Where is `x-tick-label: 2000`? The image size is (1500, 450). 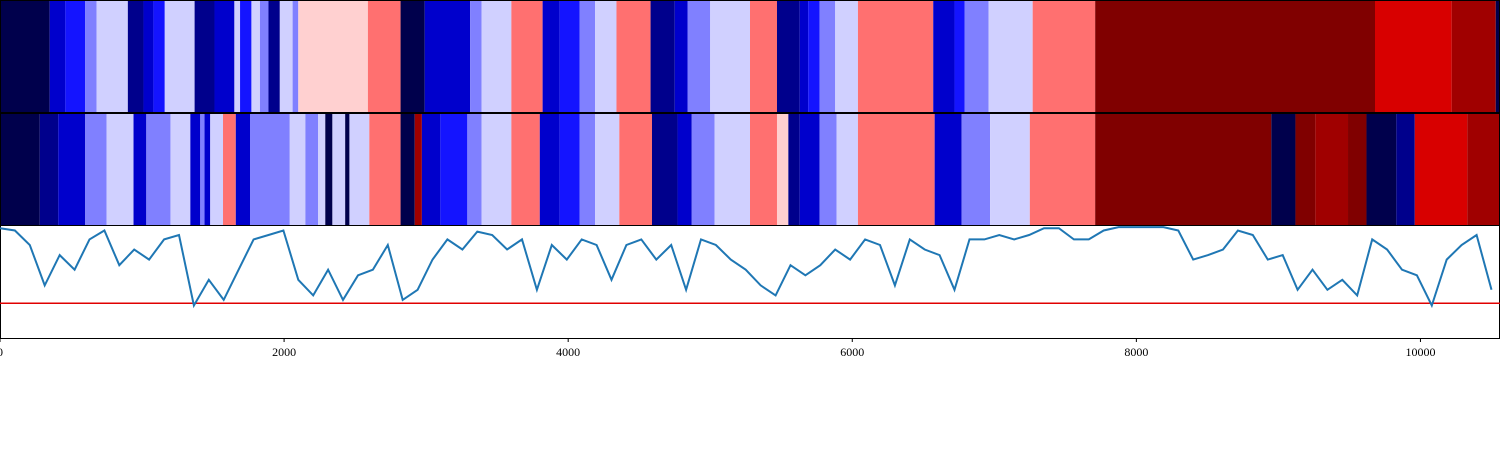 x-tick-label: 2000 is located at coordinates (284, 352).